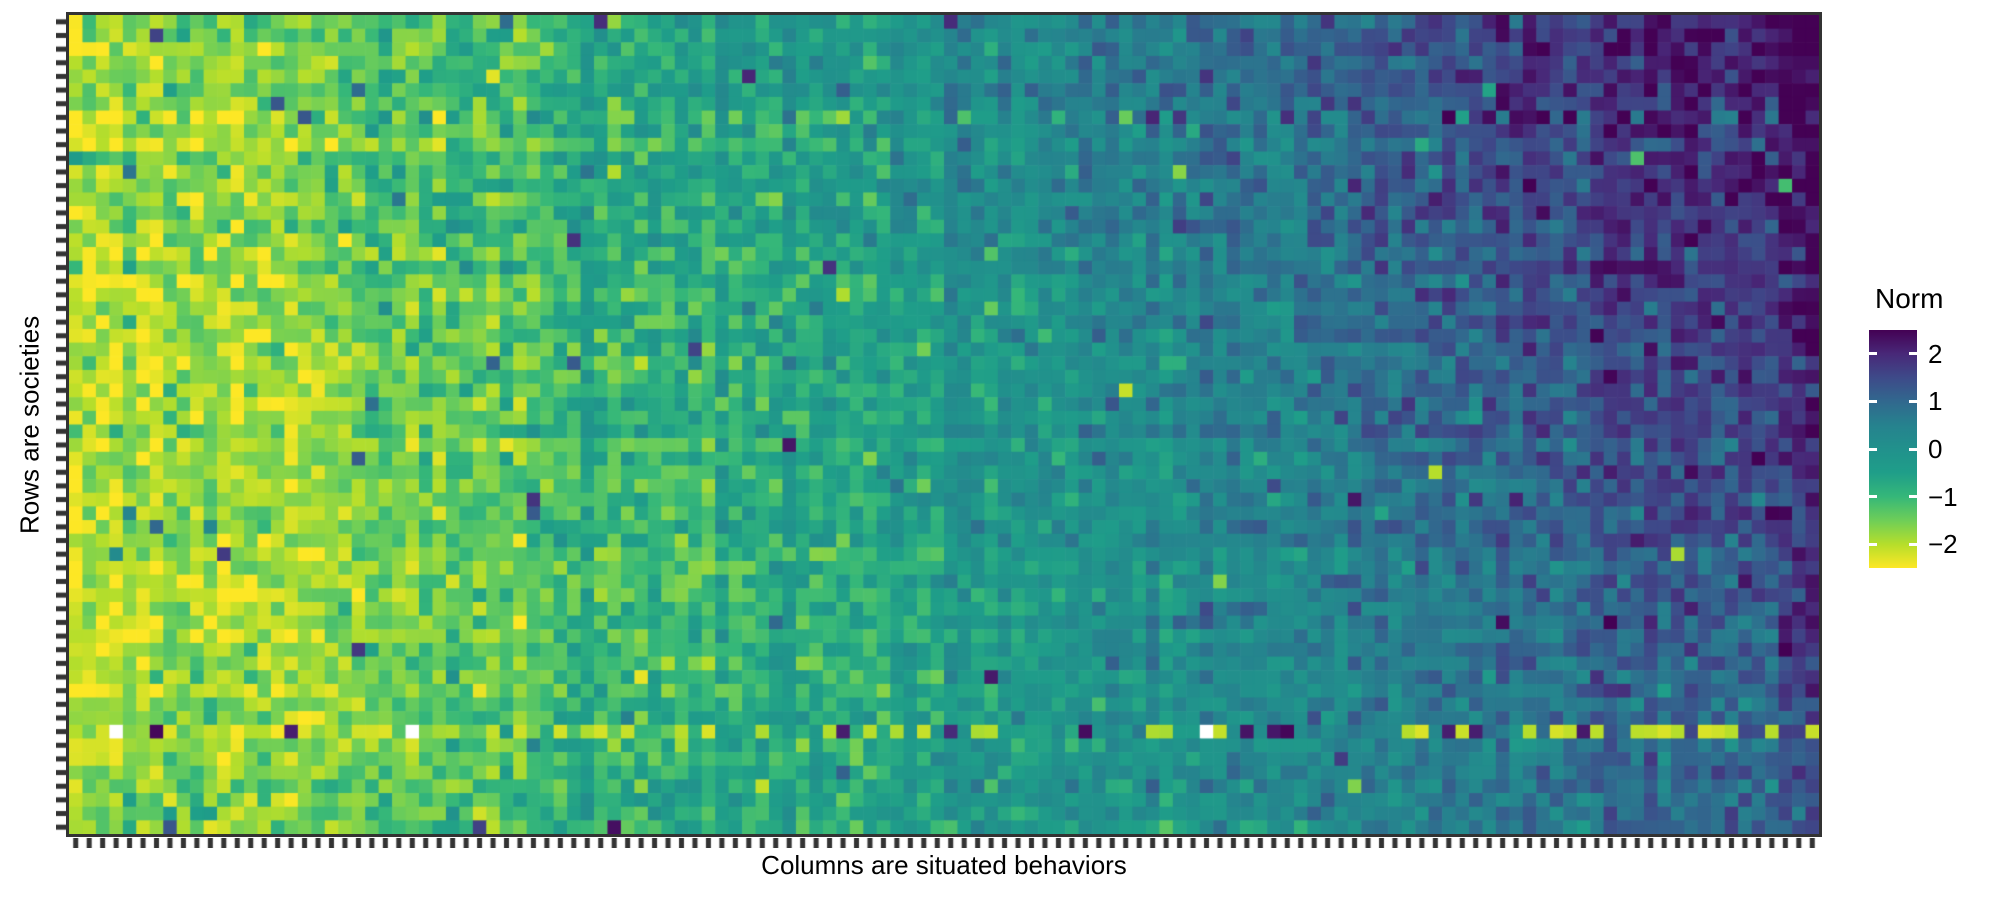 The height and width of the screenshot is (900, 2000). What do you see at coordinates (61, 424) in the screenshot?
I see `y-axis-ticks` at bounding box center [61, 424].